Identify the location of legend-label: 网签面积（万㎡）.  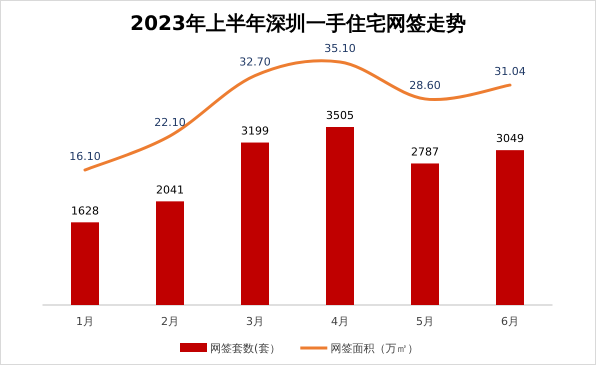
(374, 348).